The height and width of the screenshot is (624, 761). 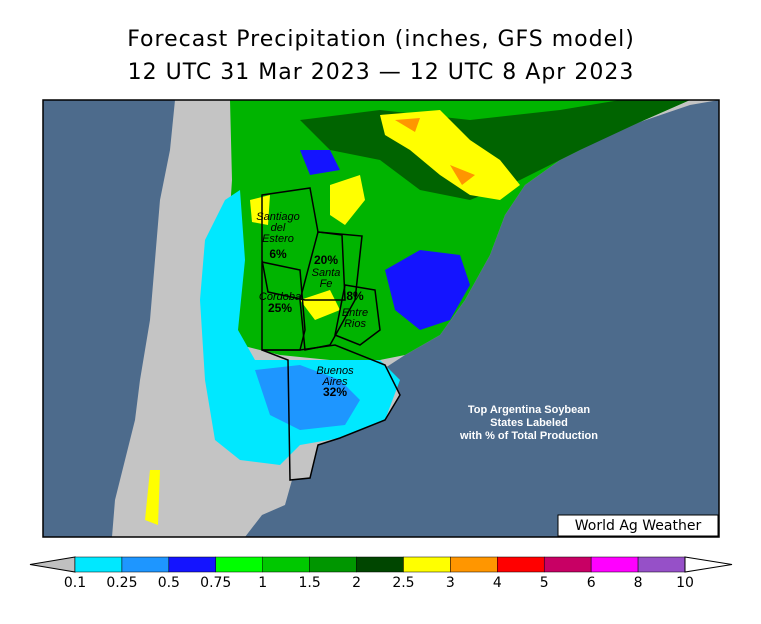 I want to click on legend-tick: 0.1, so click(x=75, y=583).